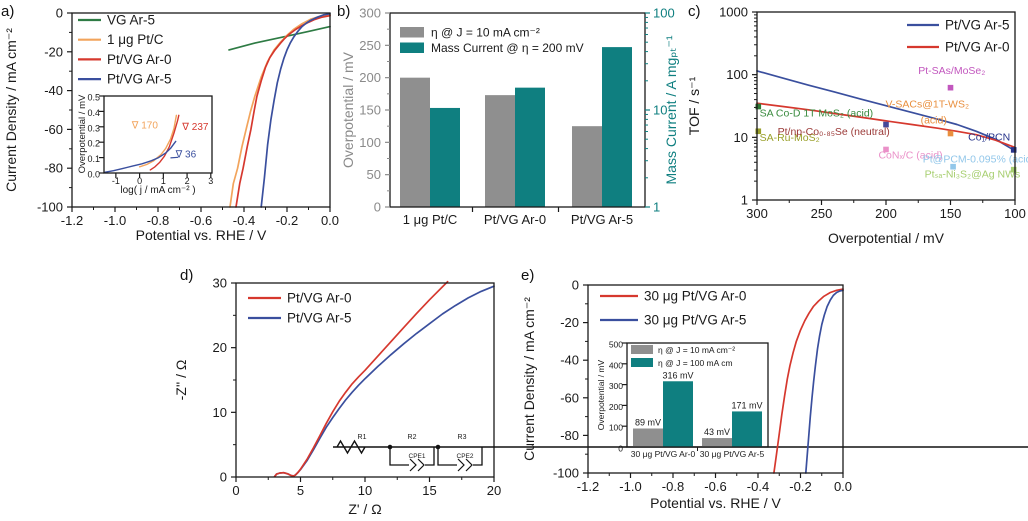 The width and height of the screenshot is (1028, 521). I want to click on y-axis-label: TOF / s⁻¹, so click(694, 105).